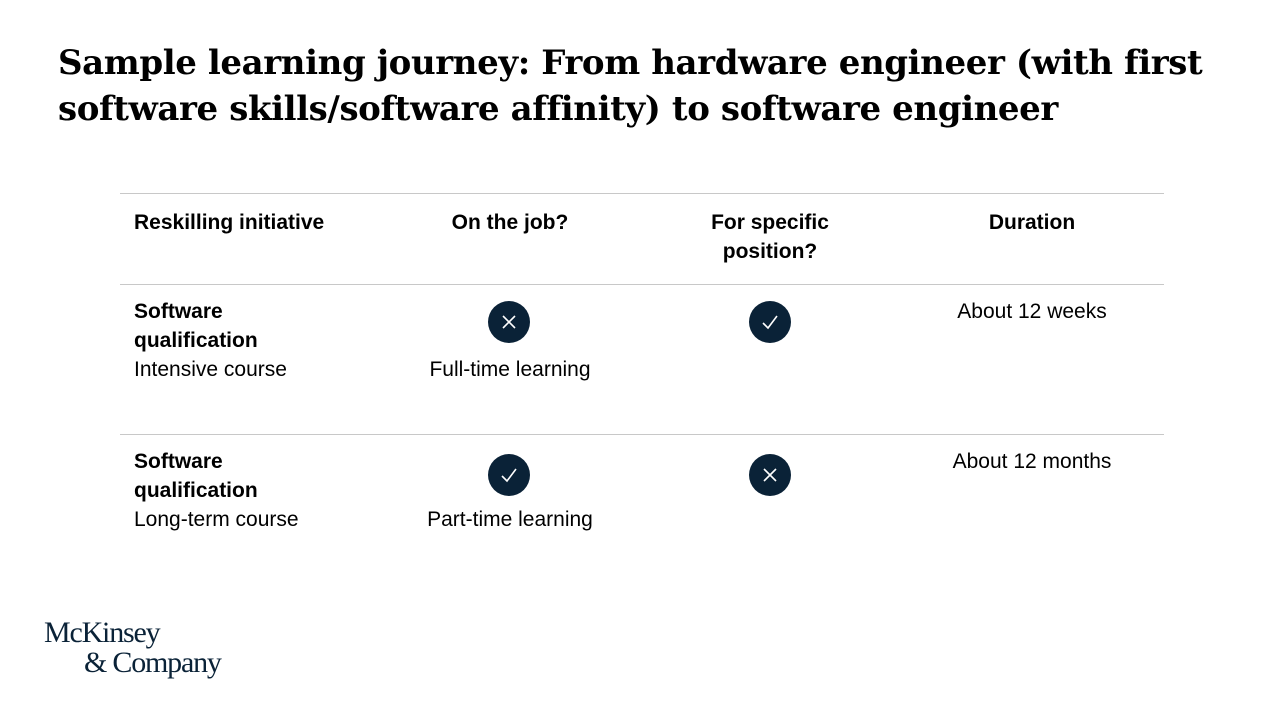 Image resolution: width=1280 pixels, height=720 pixels. Describe the element at coordinates (510, 222) in the screenshot. I see `column-header-on-the-job: On the job?` at that location.